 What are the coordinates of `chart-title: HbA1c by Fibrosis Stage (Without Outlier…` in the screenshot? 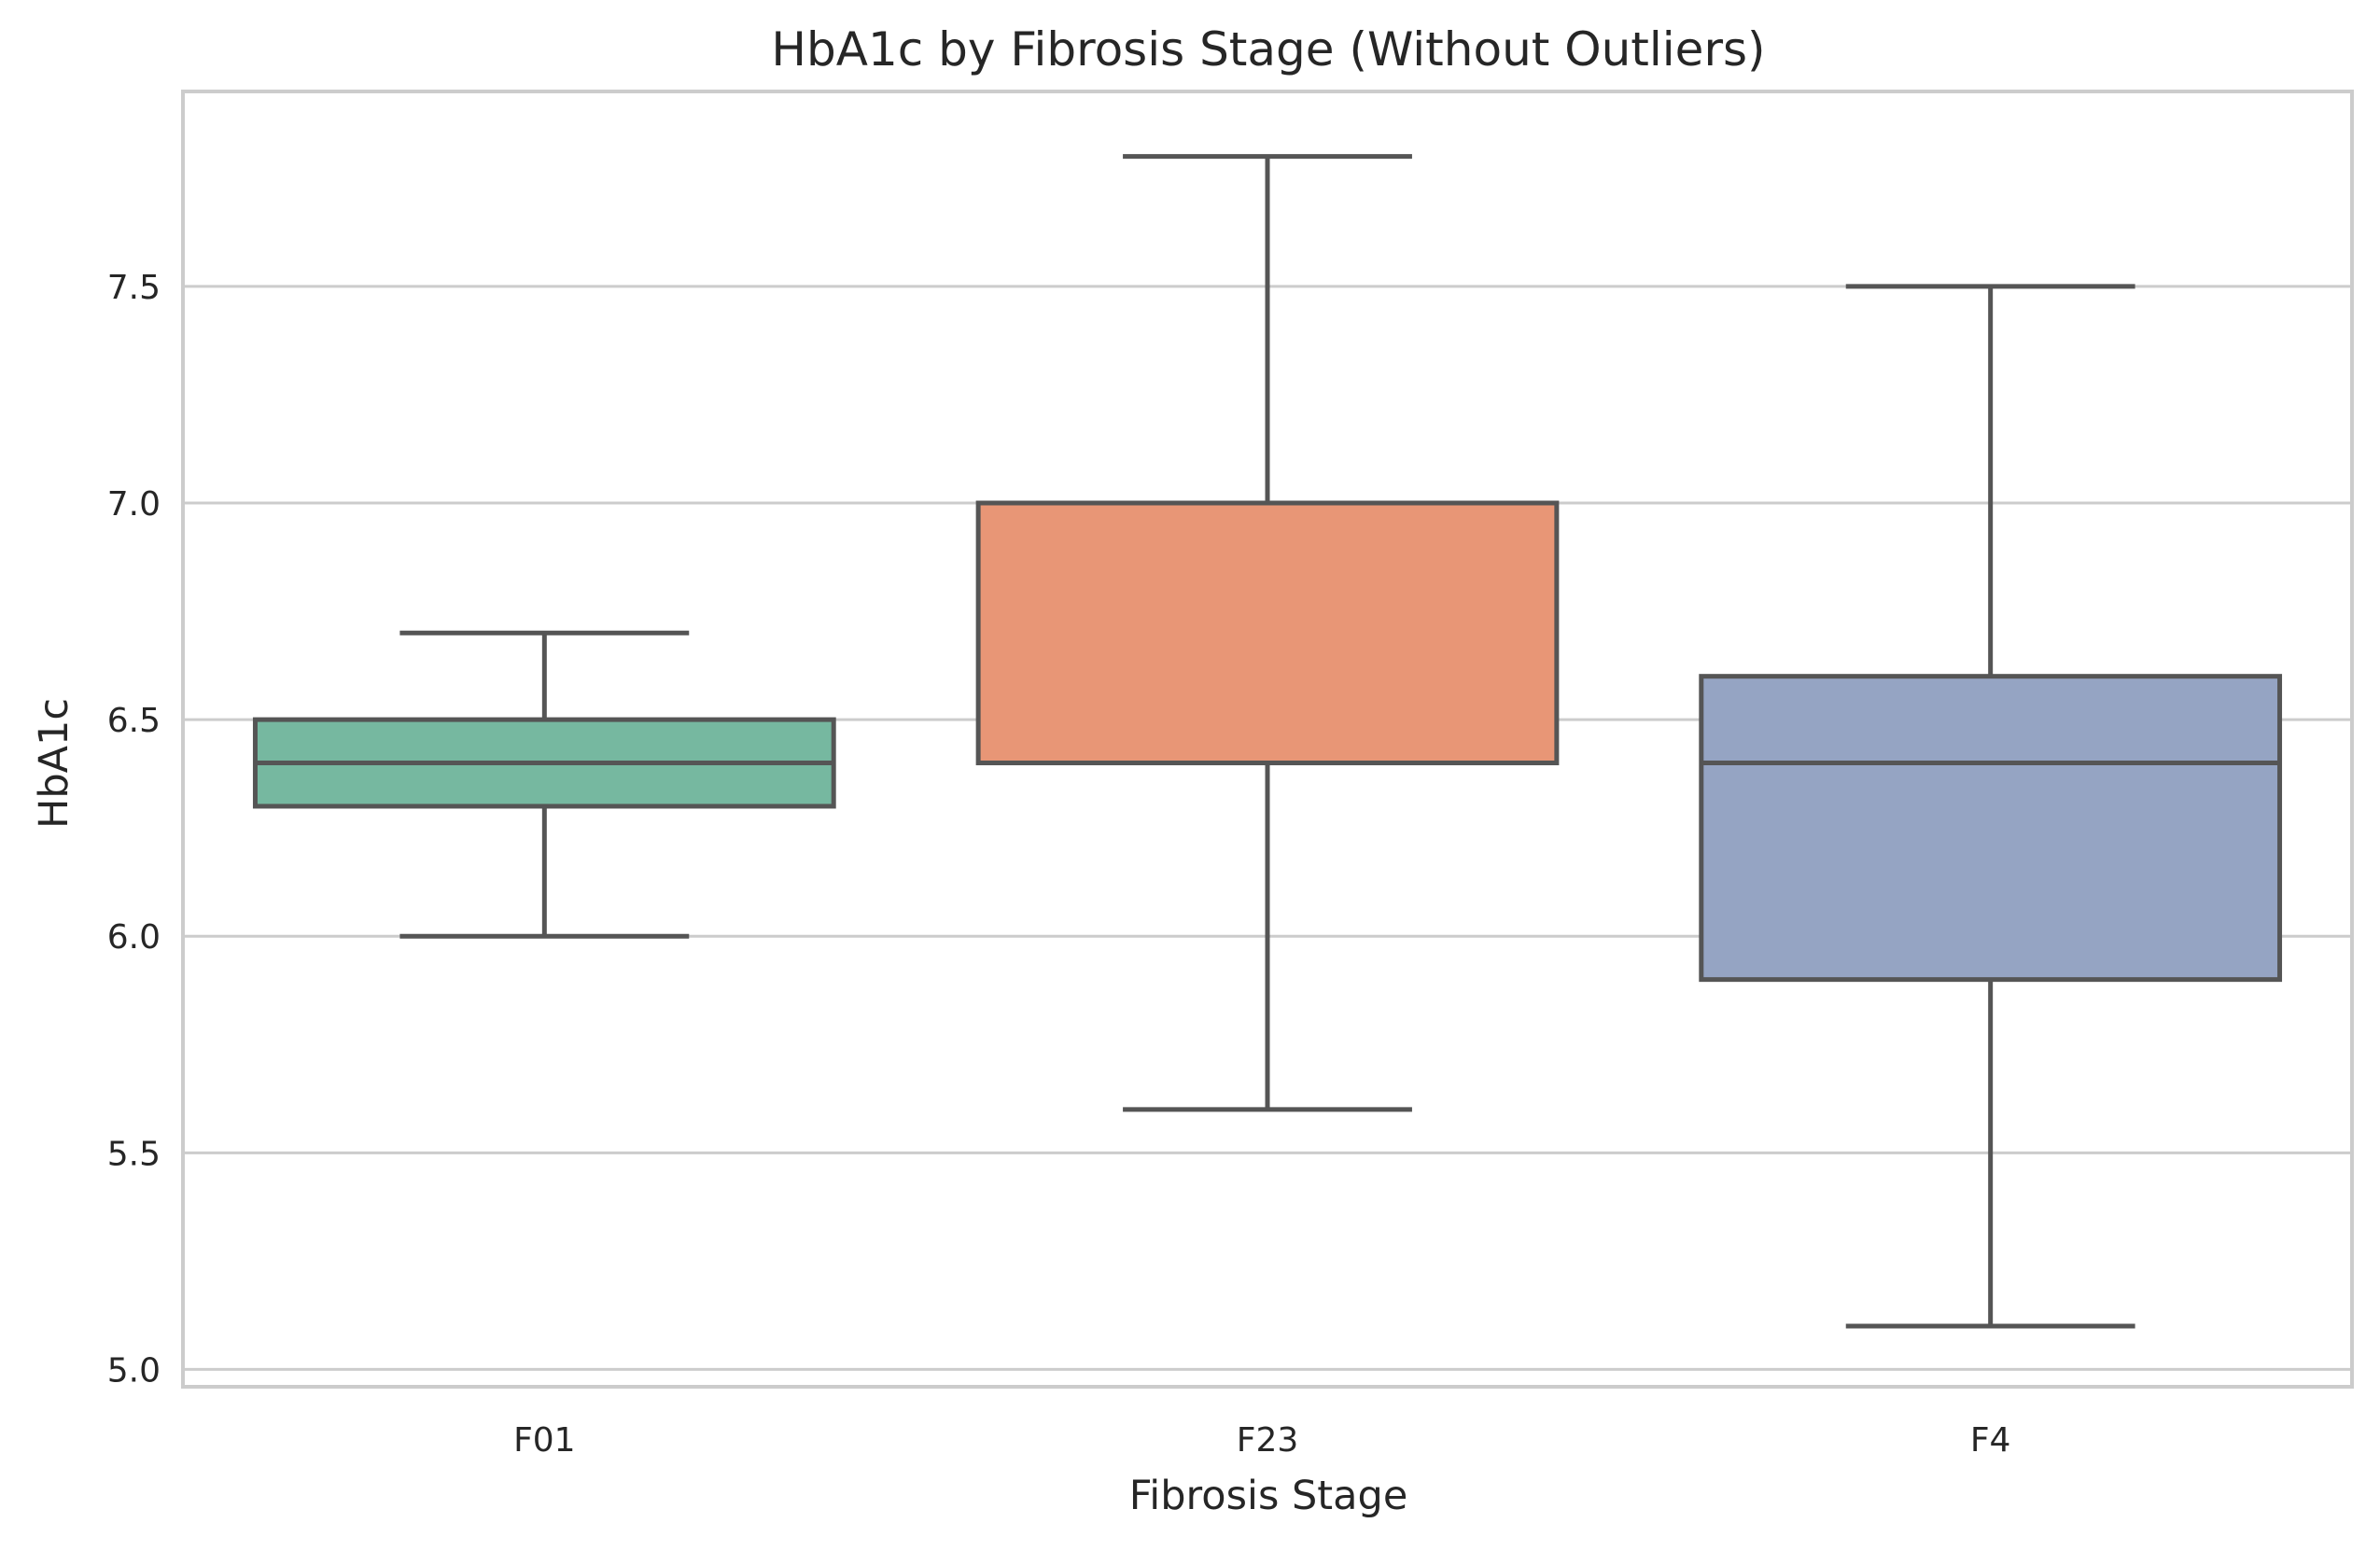 It's located at (1268, 49).